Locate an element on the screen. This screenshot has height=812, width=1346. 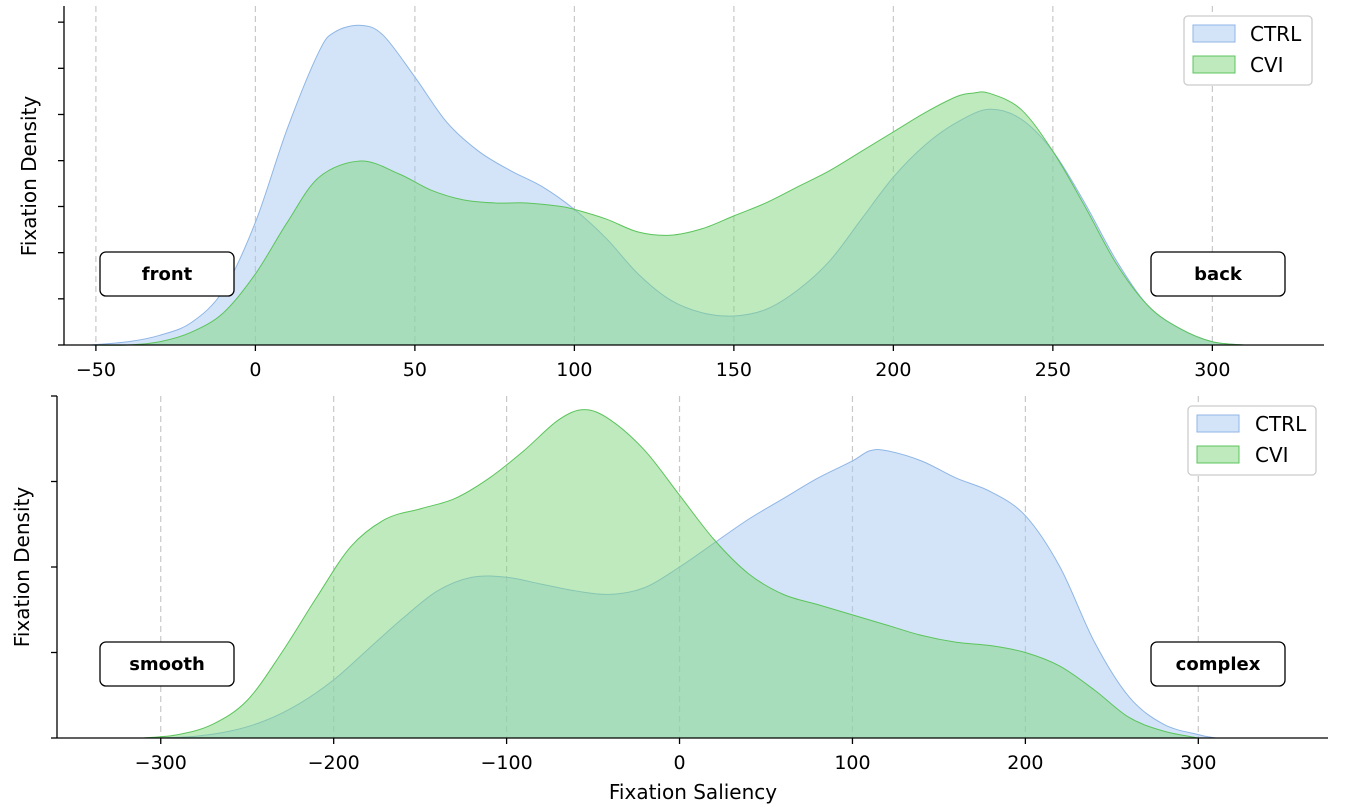
annotation-front: front is located at coordinates (167, 274).